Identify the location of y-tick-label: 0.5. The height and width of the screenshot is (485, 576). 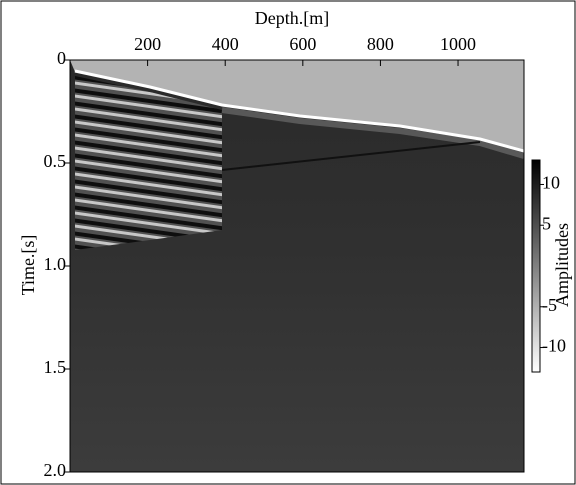
(55, 161).